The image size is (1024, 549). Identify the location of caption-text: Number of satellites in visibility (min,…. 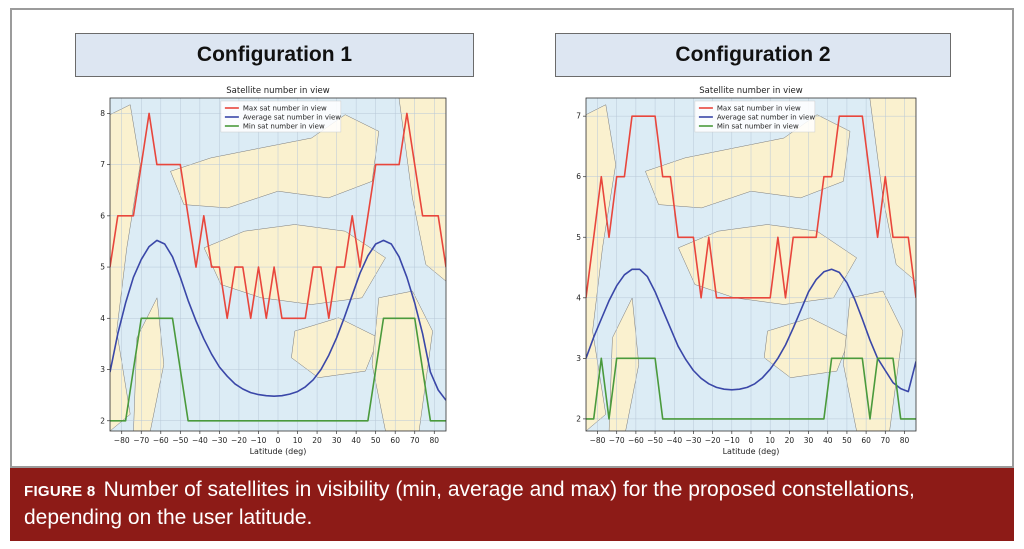
(469, 503).